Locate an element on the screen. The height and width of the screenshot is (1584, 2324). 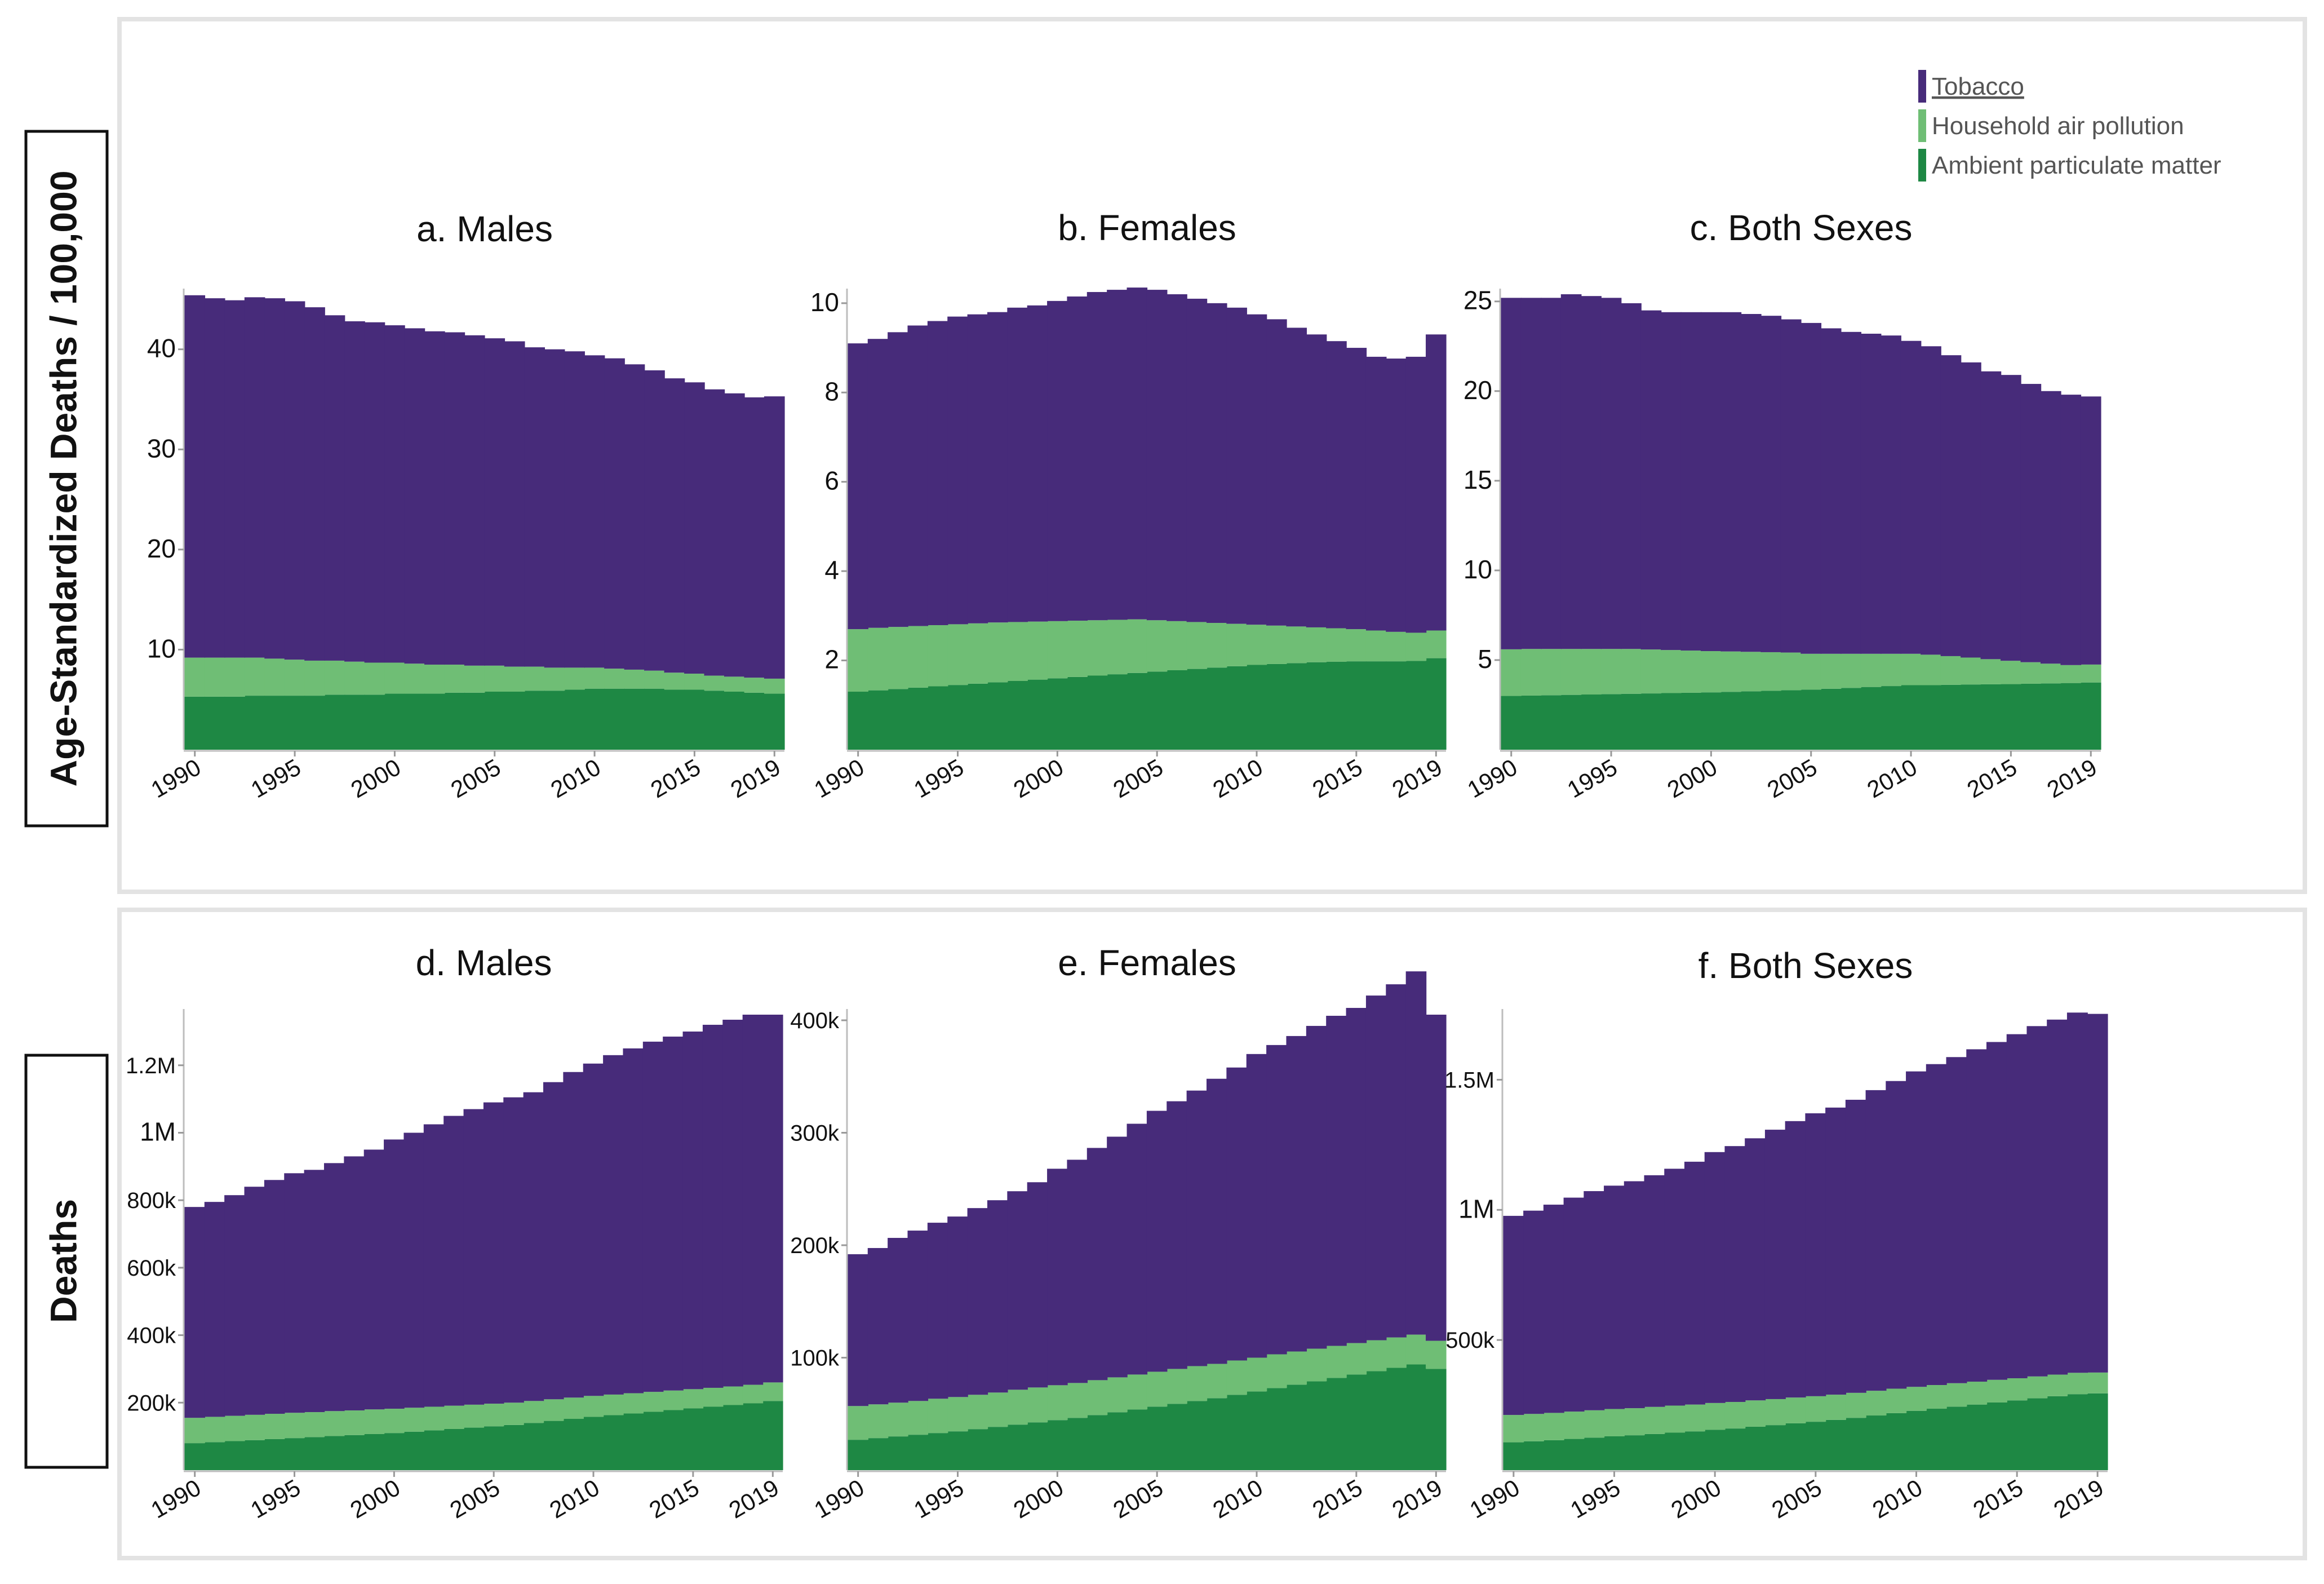
area-segment-ambient-1992 is located at coordinates (1551, 723).